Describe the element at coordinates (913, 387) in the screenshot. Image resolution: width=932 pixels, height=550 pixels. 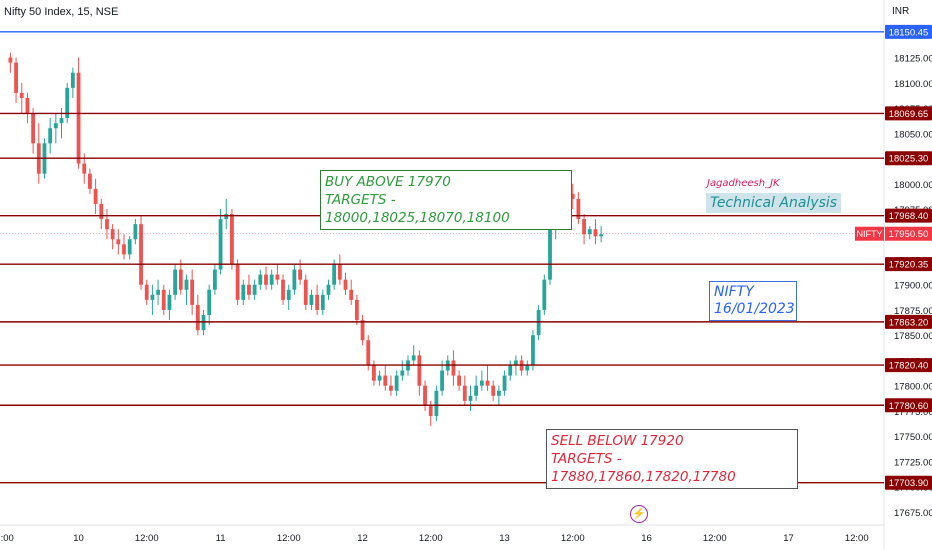
I see `y-tick-label: 17800.00` at that location.